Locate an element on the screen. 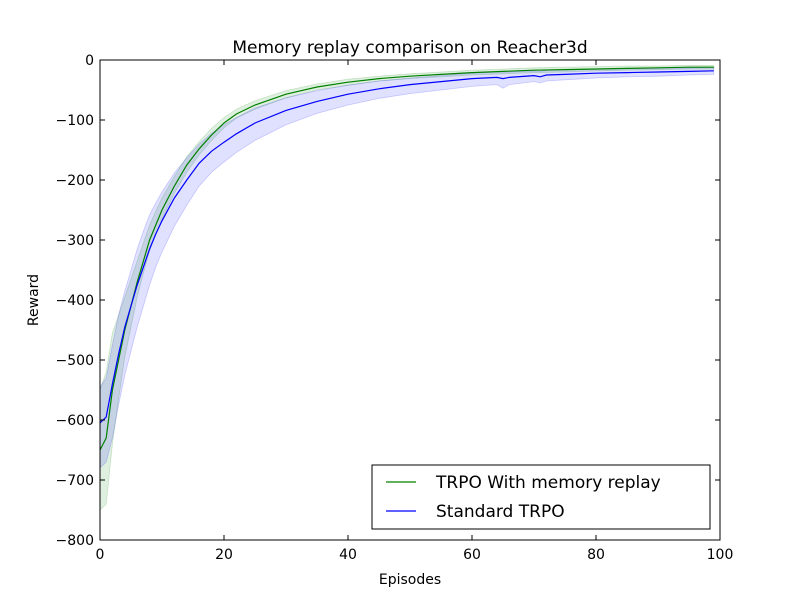  x-tick-label: 40 is located at coordinates (348, 555).